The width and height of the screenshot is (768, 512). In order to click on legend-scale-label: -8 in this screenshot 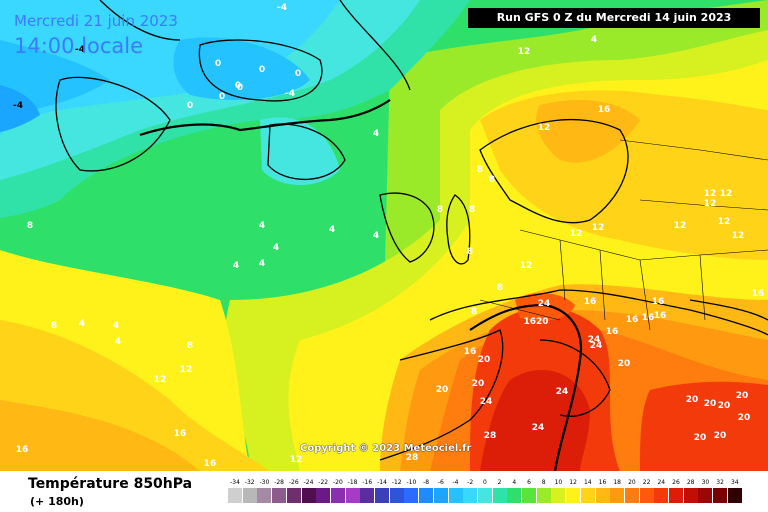, I will do `click(426, 482)`.